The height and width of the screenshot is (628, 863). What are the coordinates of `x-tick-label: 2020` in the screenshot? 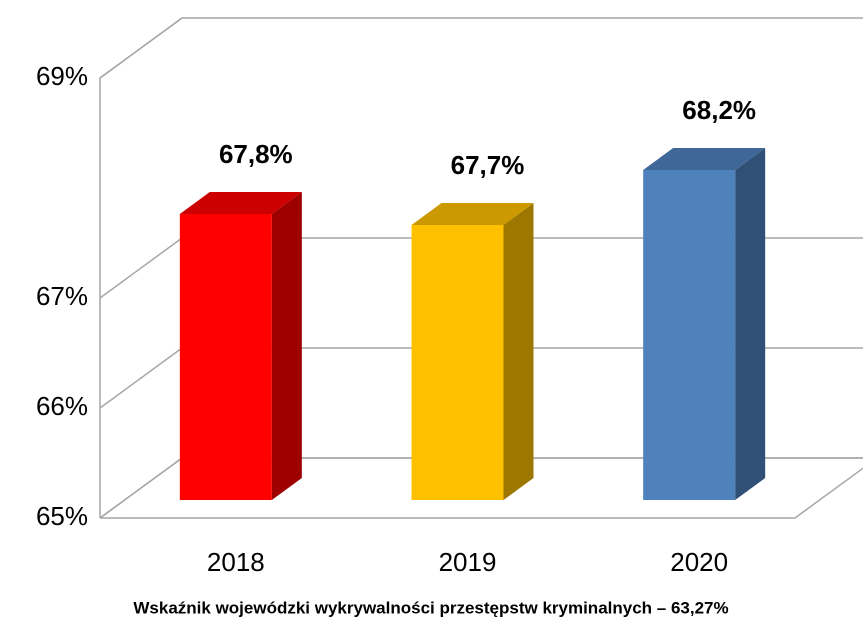 It's located at (699, 562).